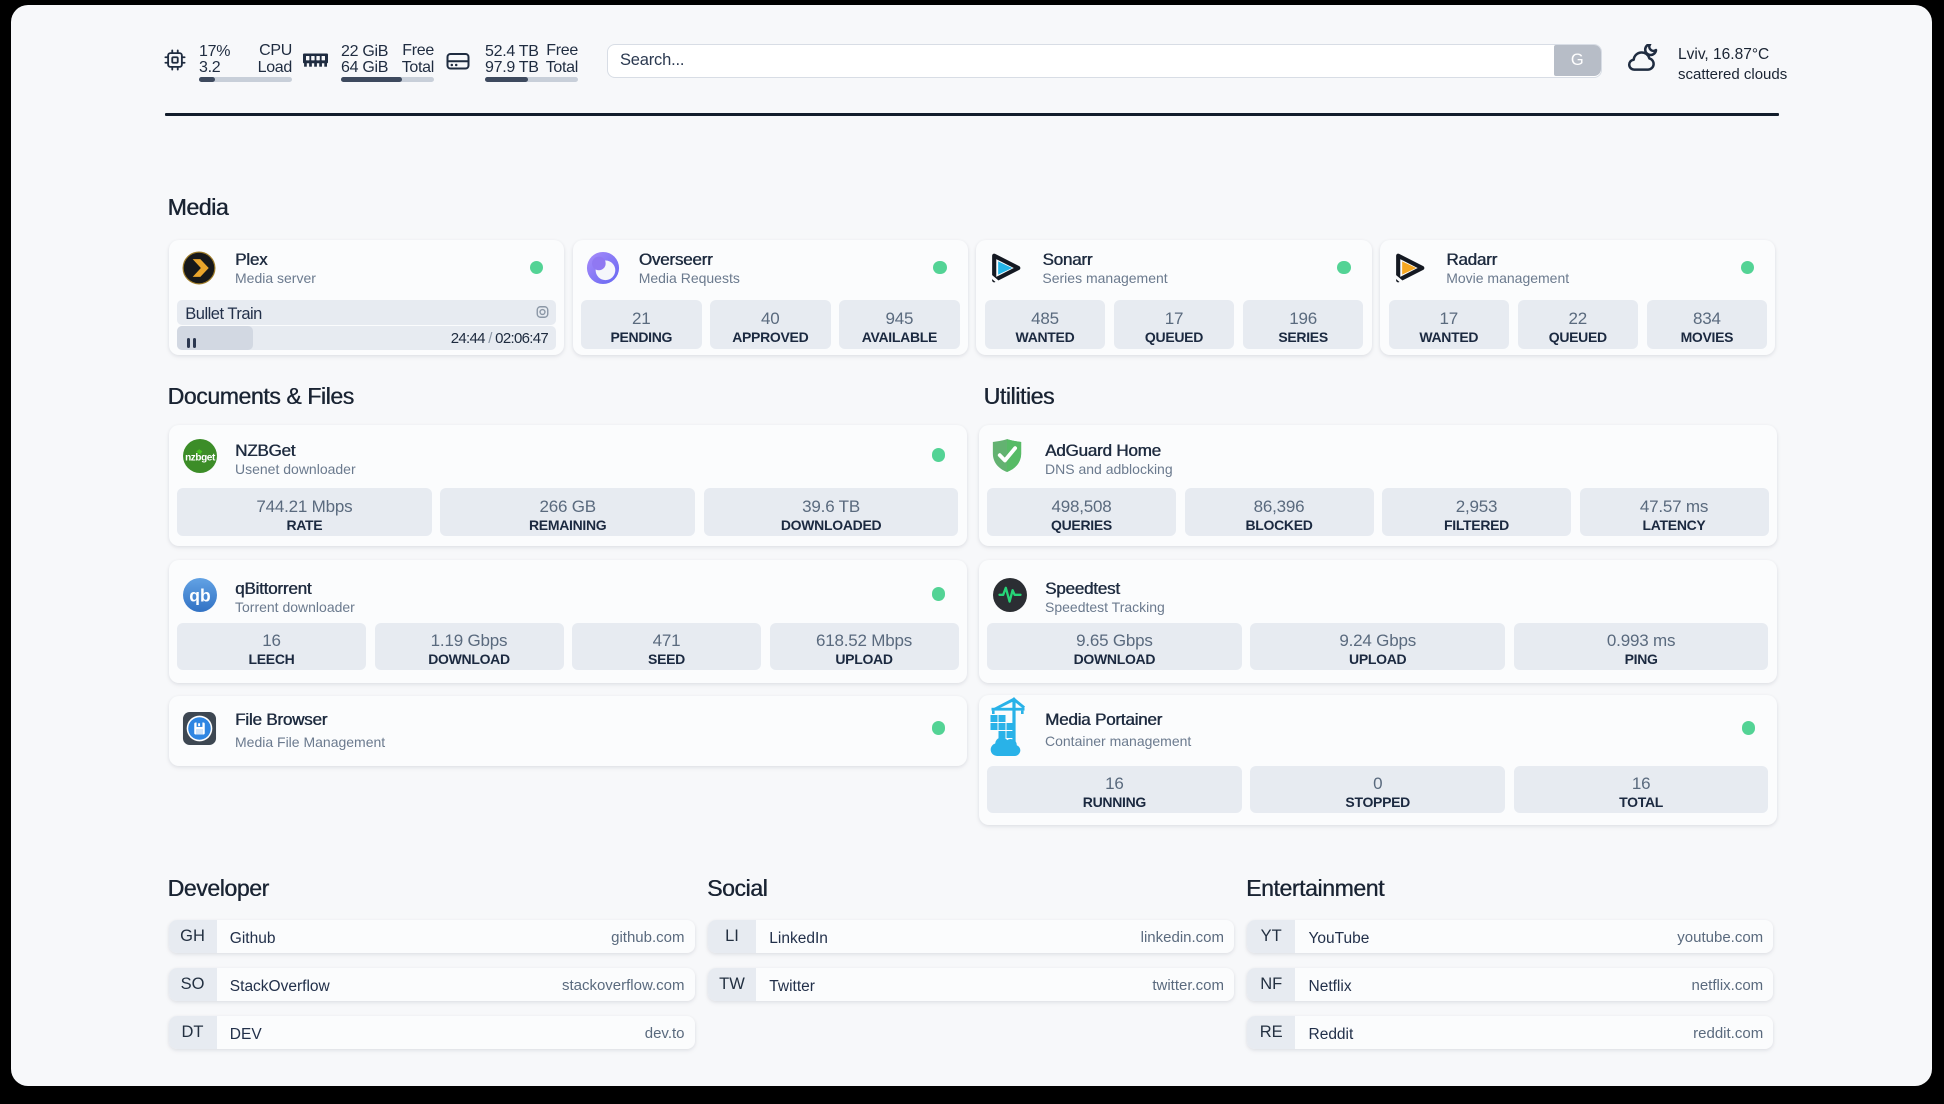 The image size is (1944, 1104). I want to click on svg-text: qb, so click(199, 596).